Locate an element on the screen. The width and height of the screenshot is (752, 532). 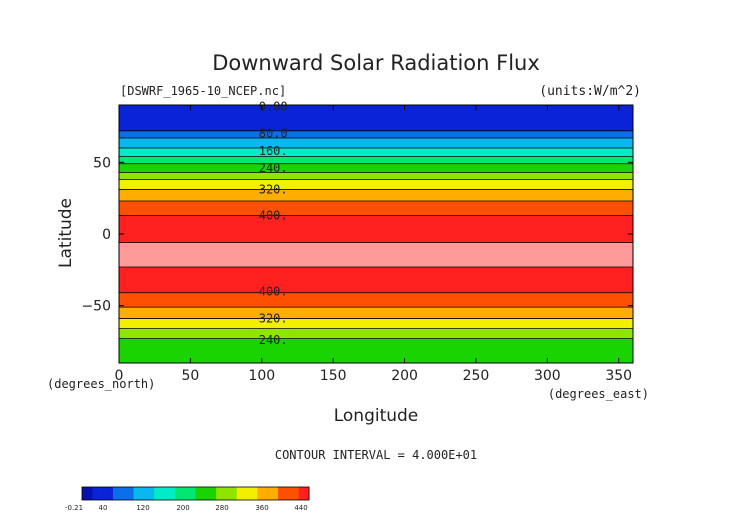
chart-title: Downward Solar Radiation Flux is located at coordinates (376, 63).